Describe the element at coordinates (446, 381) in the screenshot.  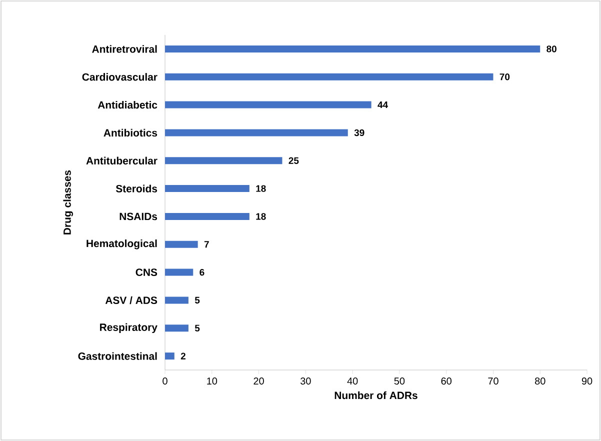
I see `x-tick-label: 60` at that location.